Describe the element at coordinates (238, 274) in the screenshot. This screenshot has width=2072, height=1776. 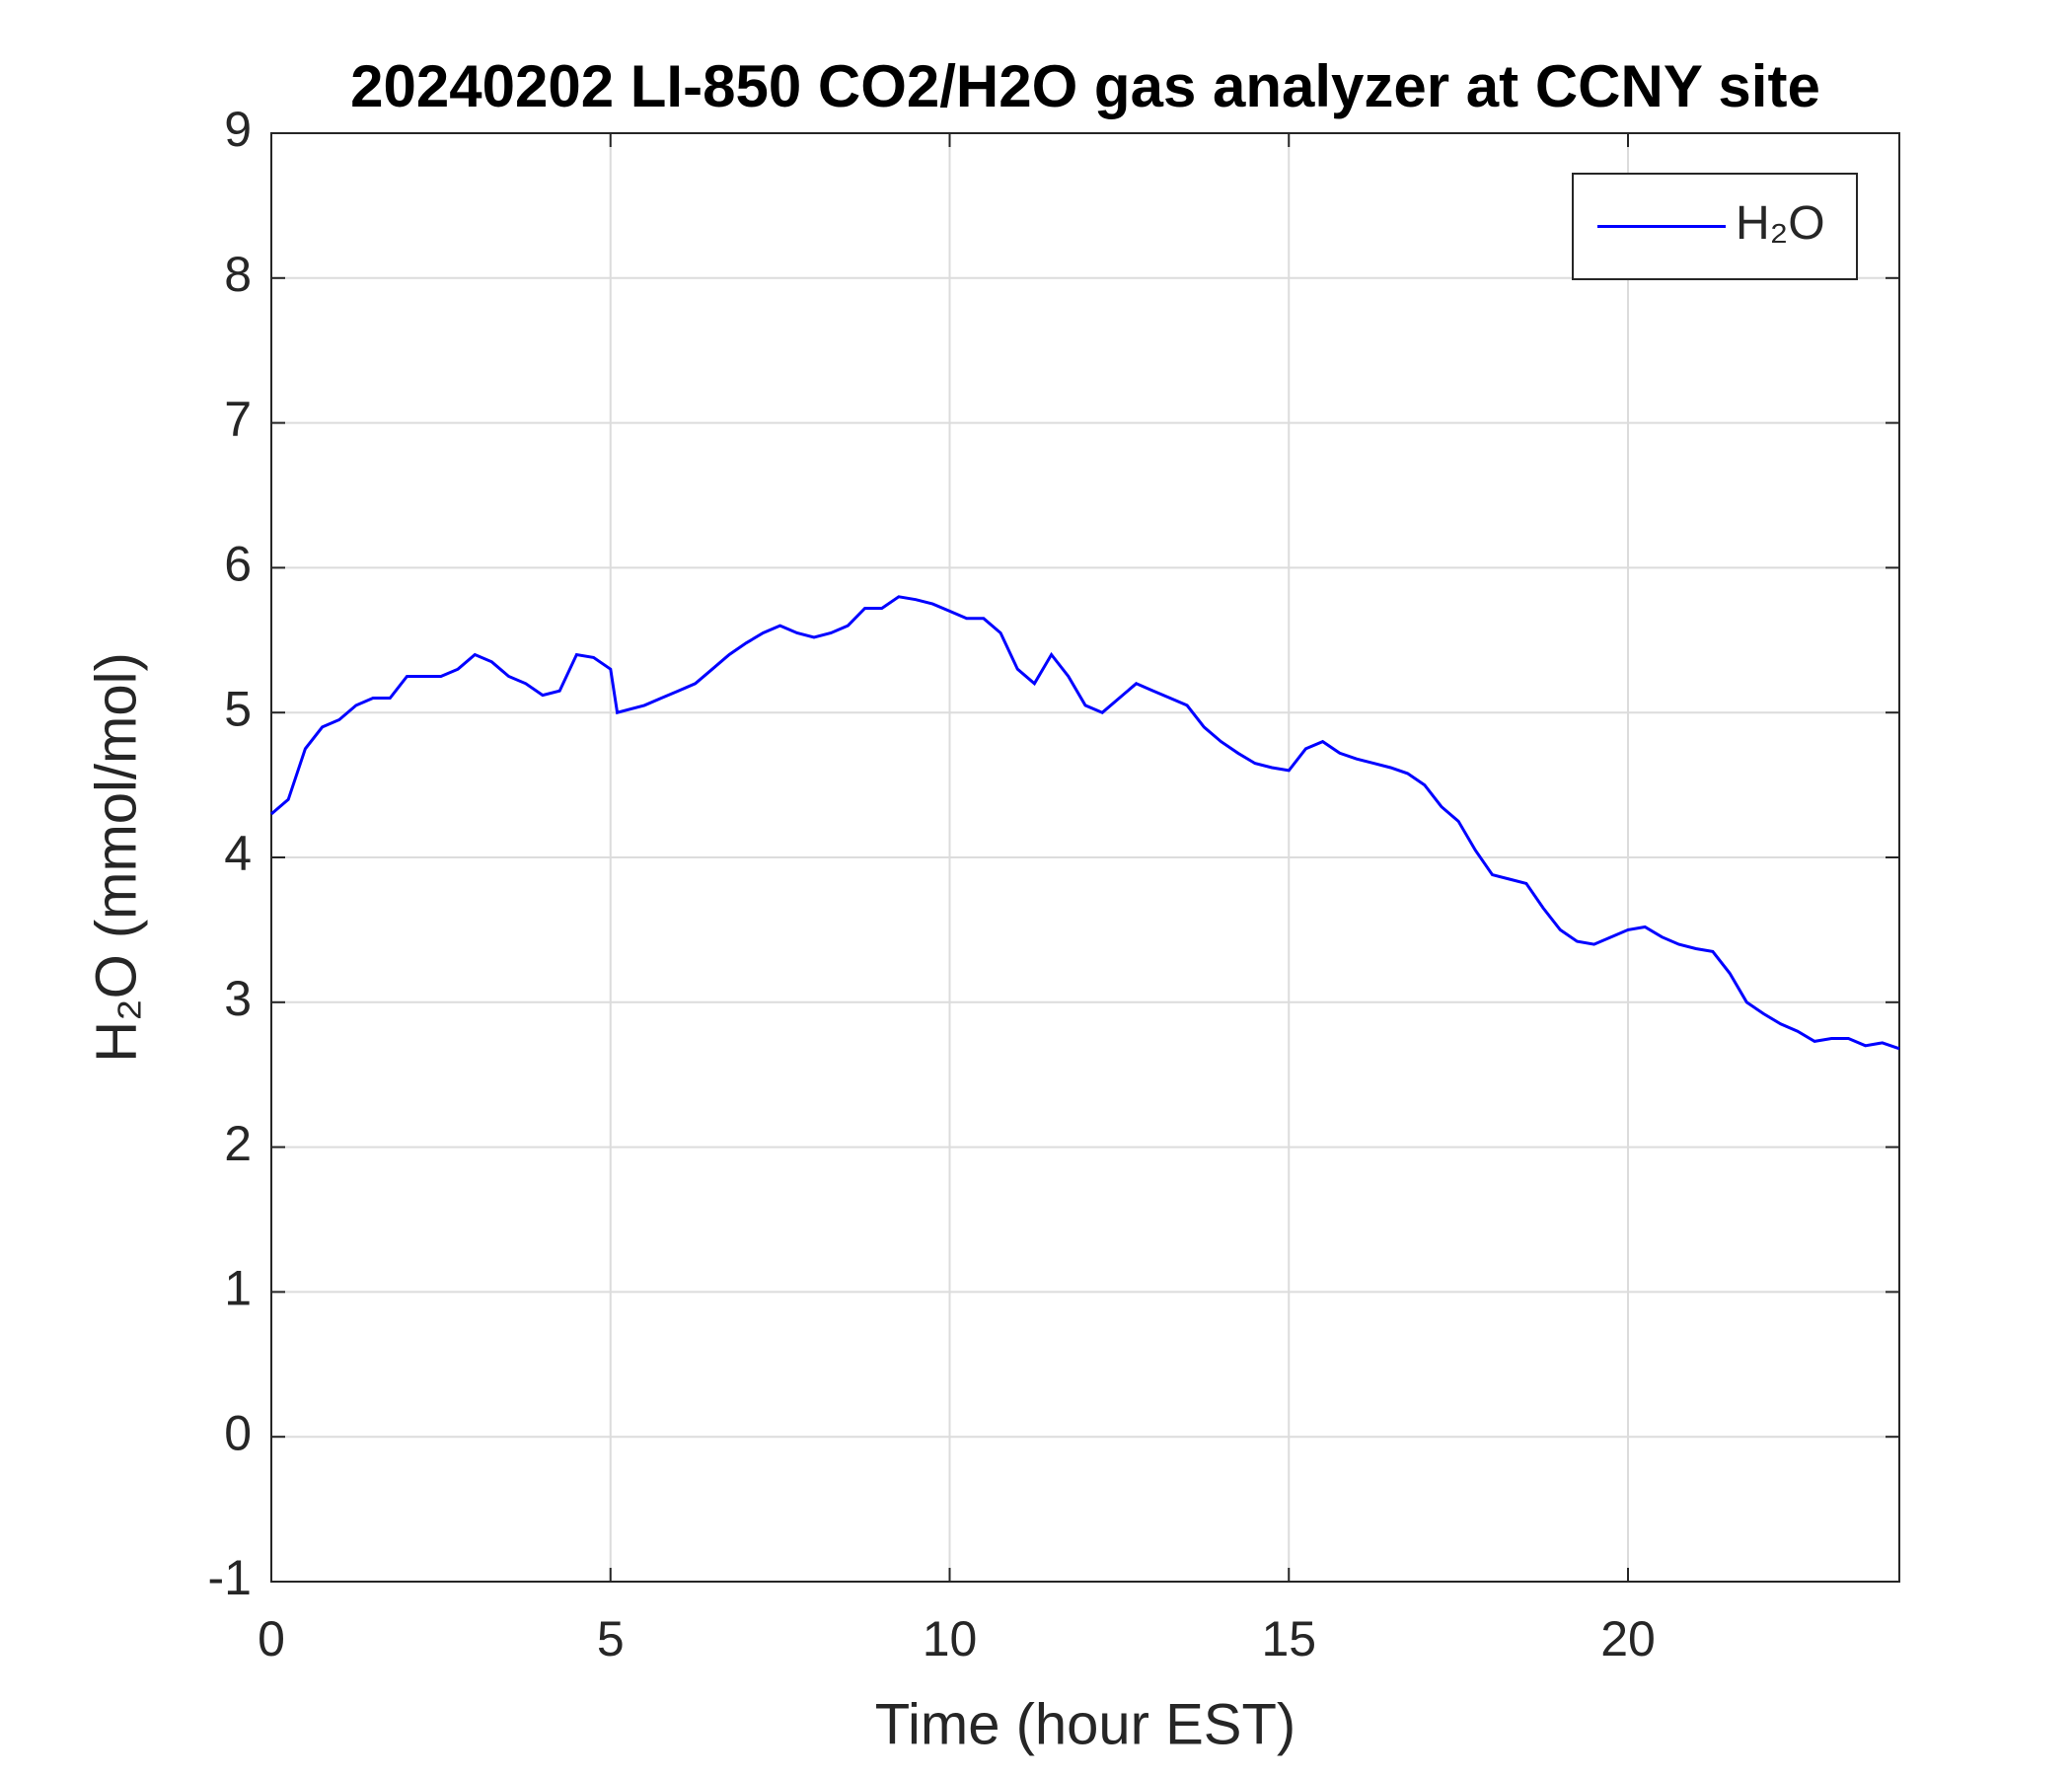
I see `y-tick-label: 8` at that location.